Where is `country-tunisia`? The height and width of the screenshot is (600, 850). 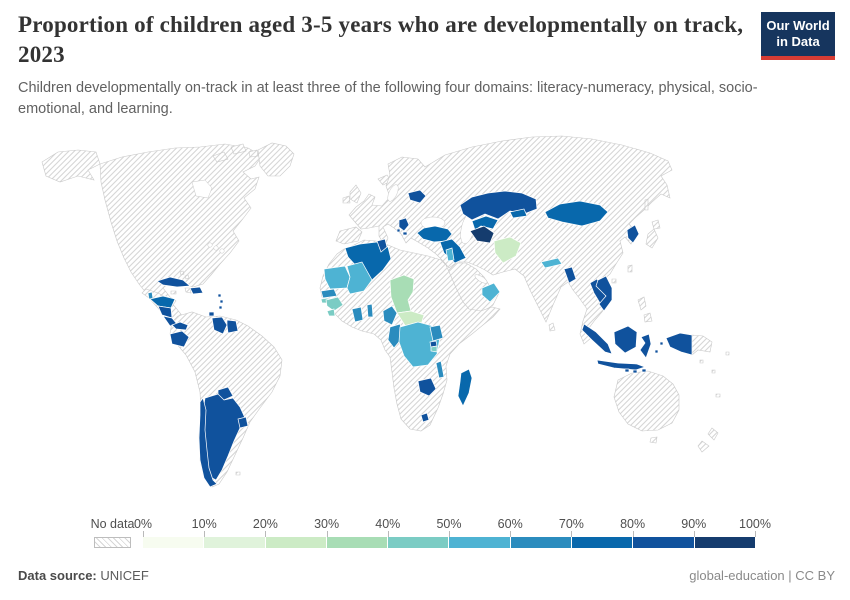
country-tunisia is located at coordinates (382, 245).